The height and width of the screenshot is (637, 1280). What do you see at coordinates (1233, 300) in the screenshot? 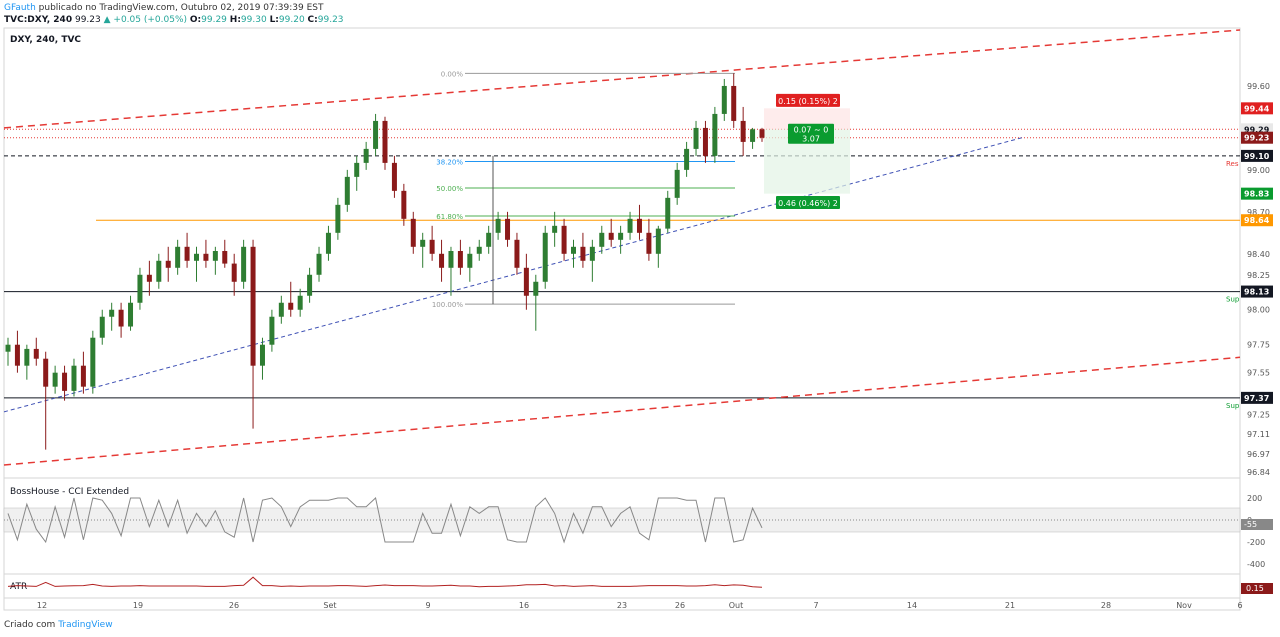
I see `level-label-support-line-1: Sup` at bounding box center [1233, 300].